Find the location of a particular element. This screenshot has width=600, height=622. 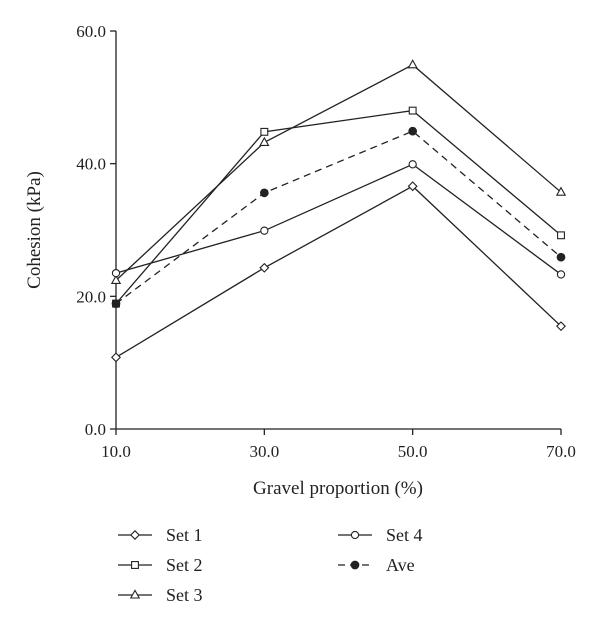

legend-item-ave: Ave is located at coordinates (376, 565).